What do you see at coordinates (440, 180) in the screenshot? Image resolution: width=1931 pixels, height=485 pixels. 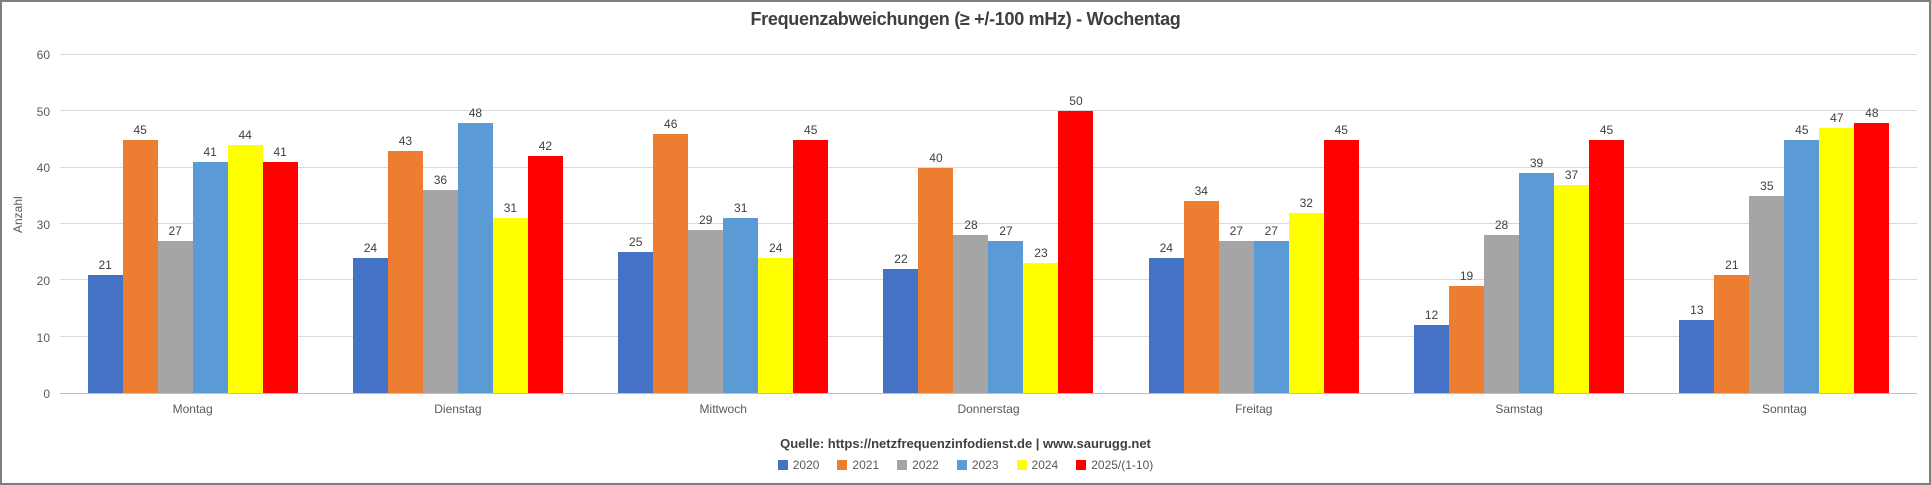 I see `bar-value-label: 36` at bounding box center [440, 180].